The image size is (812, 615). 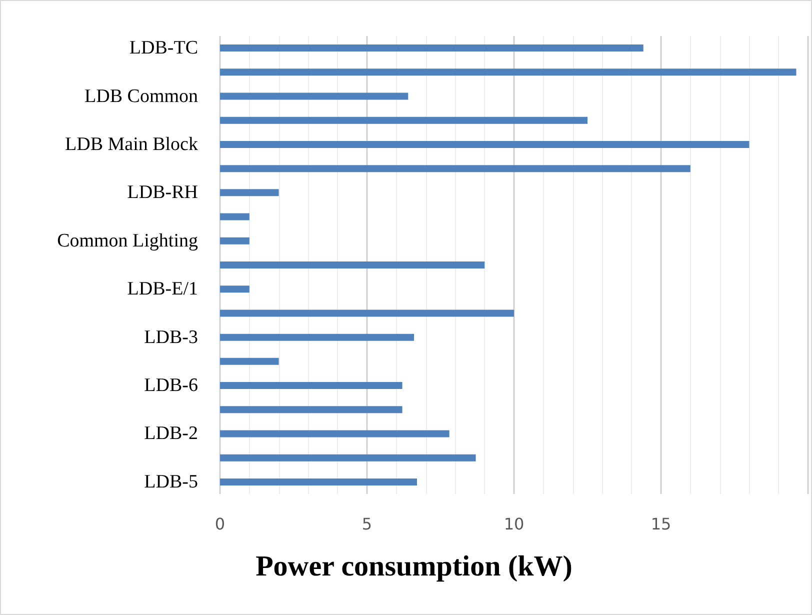 What do you see at coordinates (171, 385) in the screenshot?
I see `y-tick-label: LDB-6` at bounding box center [171, 385].